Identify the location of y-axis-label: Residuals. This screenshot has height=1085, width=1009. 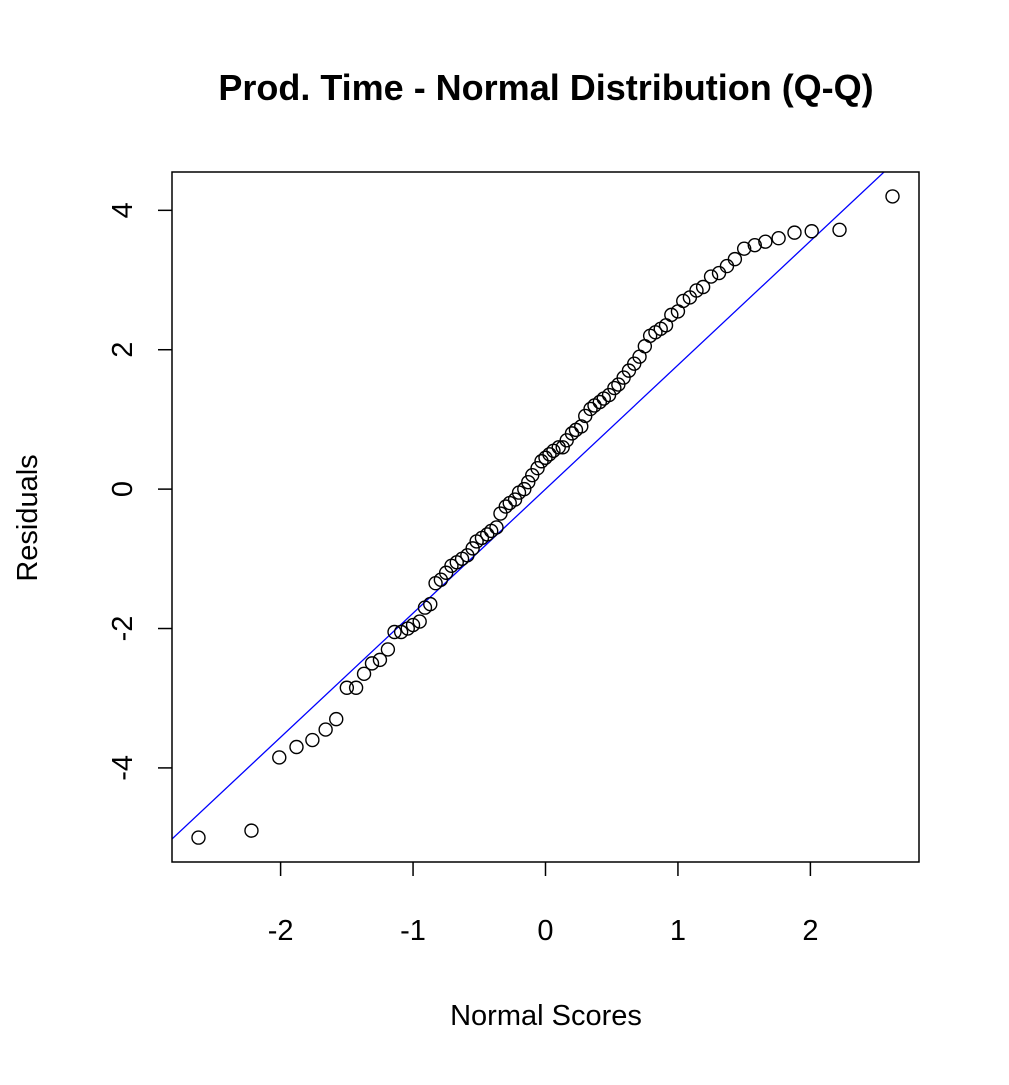
(28, 517).